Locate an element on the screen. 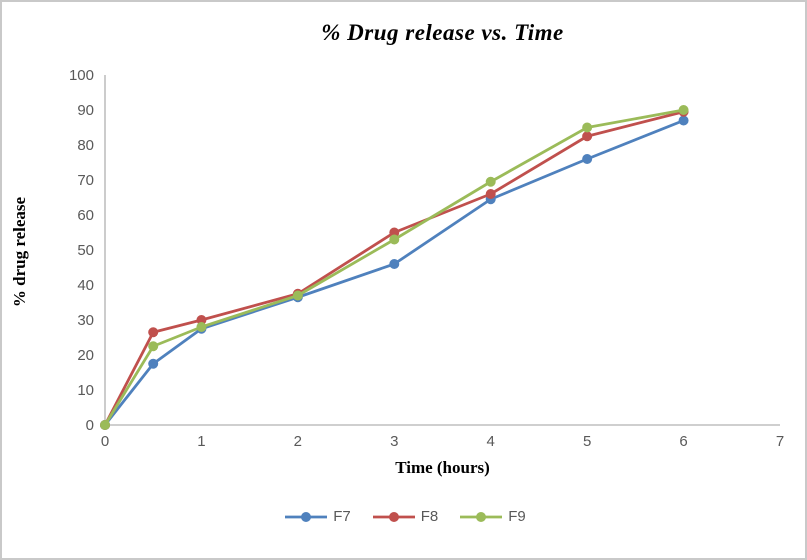 This screenshot has width=807, height=560. x-tick-label: 0 is located at coordinates (105, 441).